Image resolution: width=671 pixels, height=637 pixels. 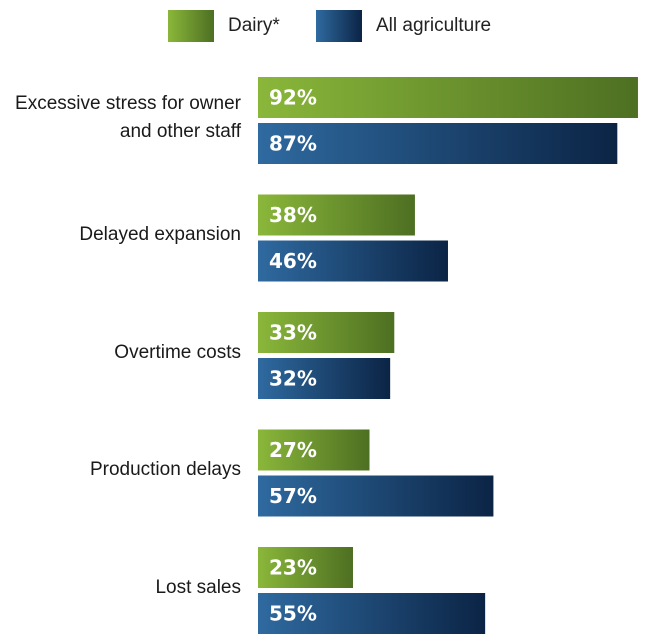 What do you see at coordinates (191, 26) in the screenshot?
I see `legend-swatch-dairy` at bounding box center [191, 26].